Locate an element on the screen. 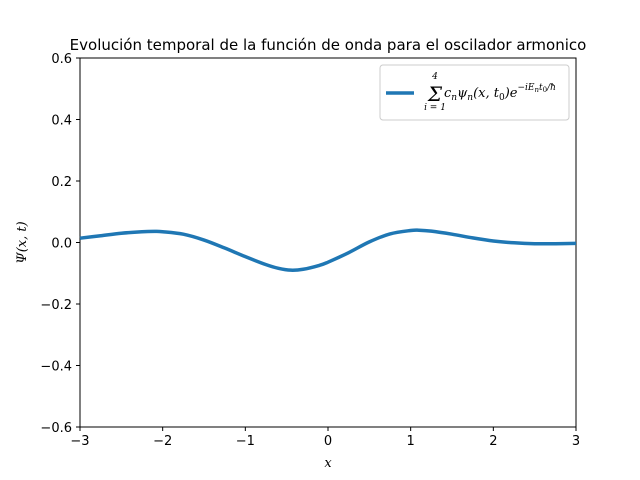 This screenshot has width=640, height=480. y-tick-label: 0.4 is located at coordinates (61, 121).